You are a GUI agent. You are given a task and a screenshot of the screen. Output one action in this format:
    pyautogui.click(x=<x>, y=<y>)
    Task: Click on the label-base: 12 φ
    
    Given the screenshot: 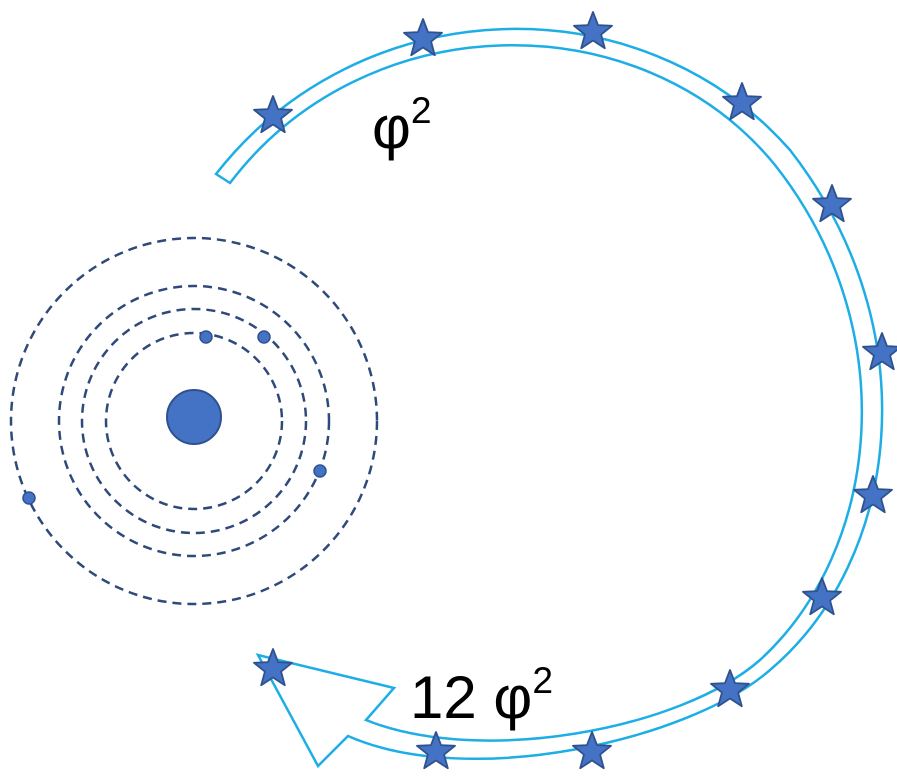 What is the action you would take?
    pyautogui.click(x=471, y=697)
    